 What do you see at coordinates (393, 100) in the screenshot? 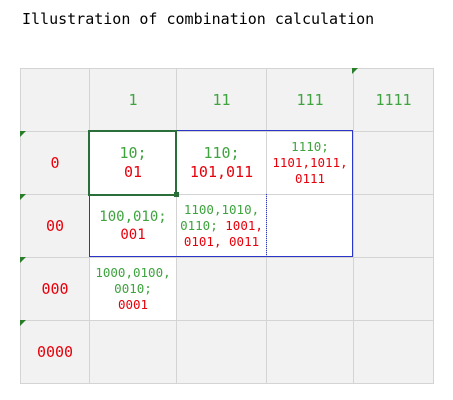
I see `column-header-1111: 1111` at bounding box center [393, 100].